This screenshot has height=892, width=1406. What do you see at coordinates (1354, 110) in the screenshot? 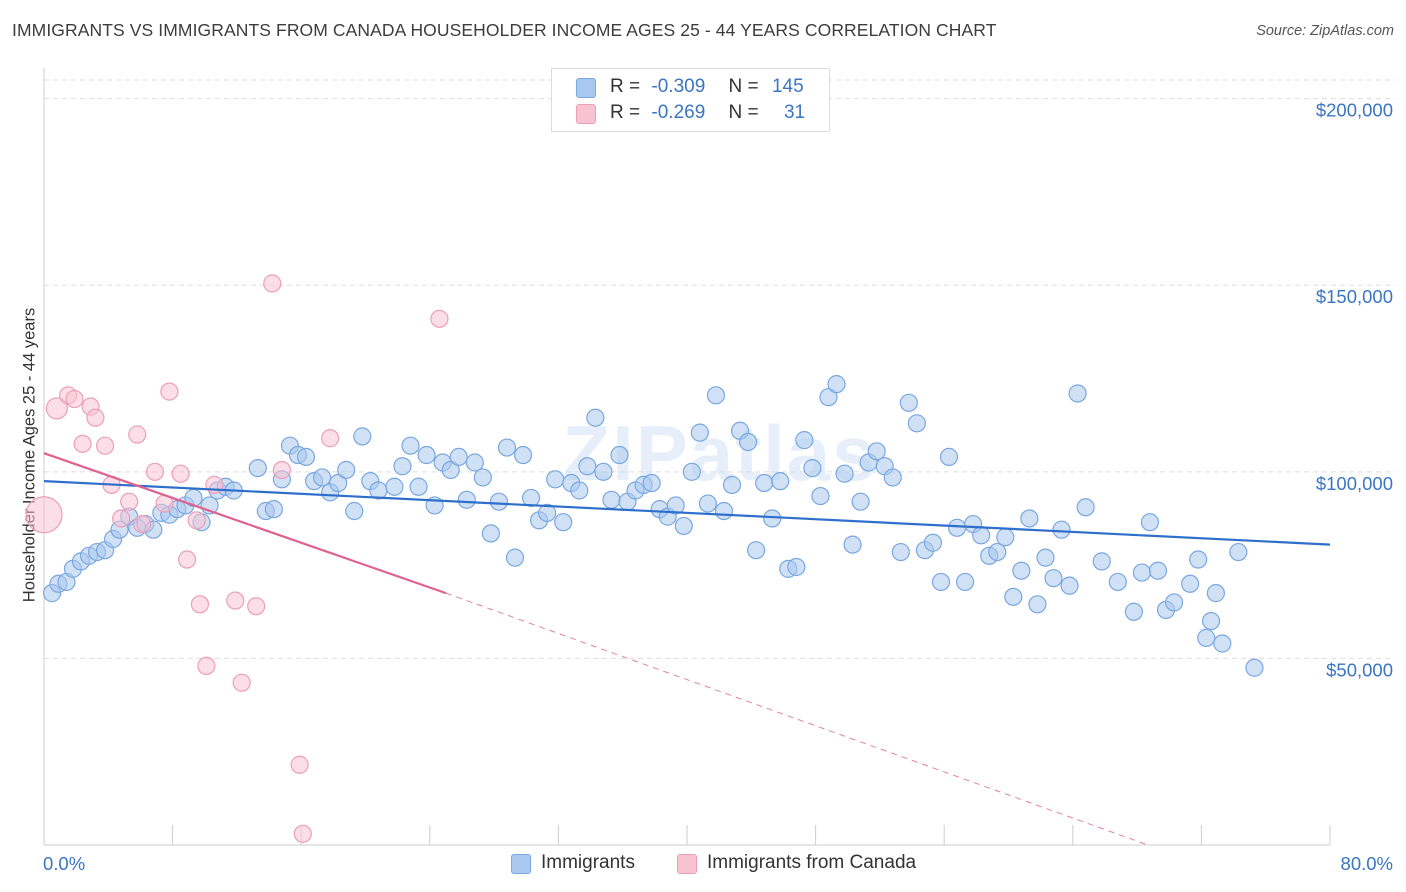
I see `y-tick-label: $200,000` at bounding box center [1354, 110].